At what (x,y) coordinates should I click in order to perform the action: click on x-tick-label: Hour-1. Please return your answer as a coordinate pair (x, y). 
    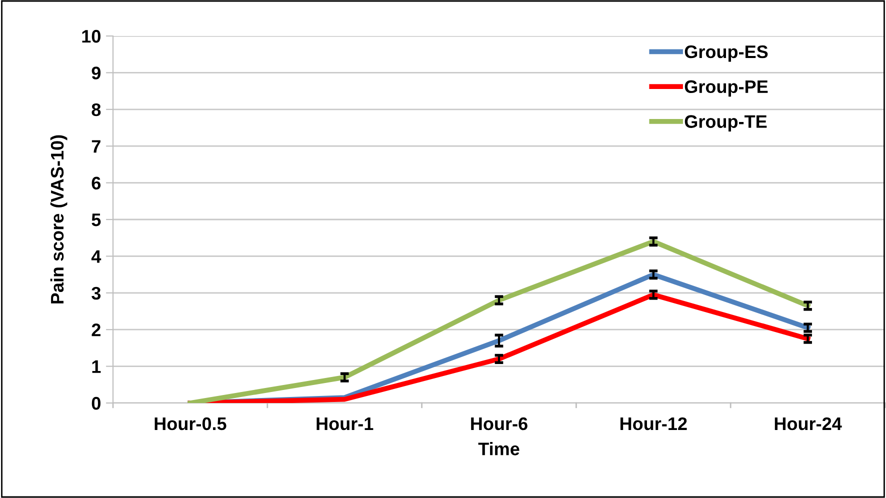
    Looking at the image, I should click on (345, 424).